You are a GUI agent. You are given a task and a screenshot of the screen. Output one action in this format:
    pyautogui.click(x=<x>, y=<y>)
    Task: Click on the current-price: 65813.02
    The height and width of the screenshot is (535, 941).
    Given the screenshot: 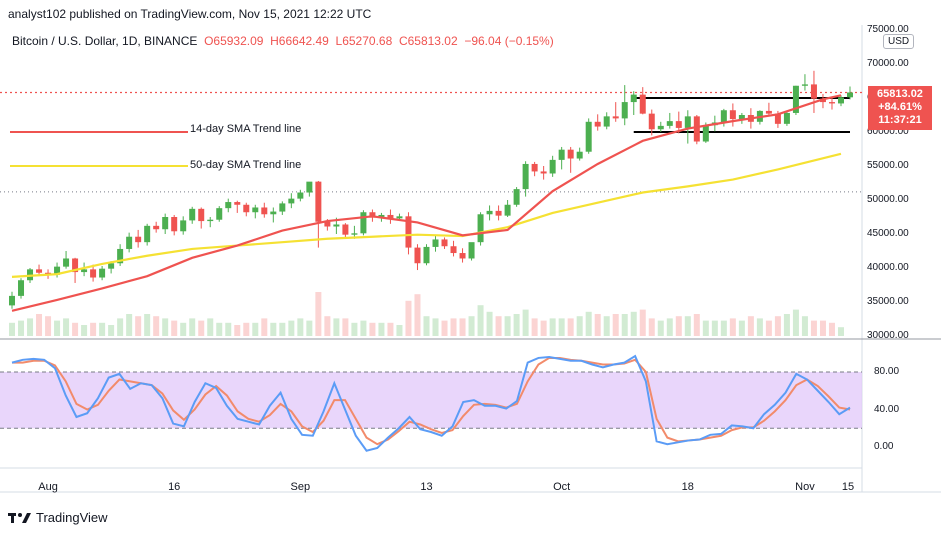 What is the action you would take?
    pyautogui.click(x=900, y=94)
    